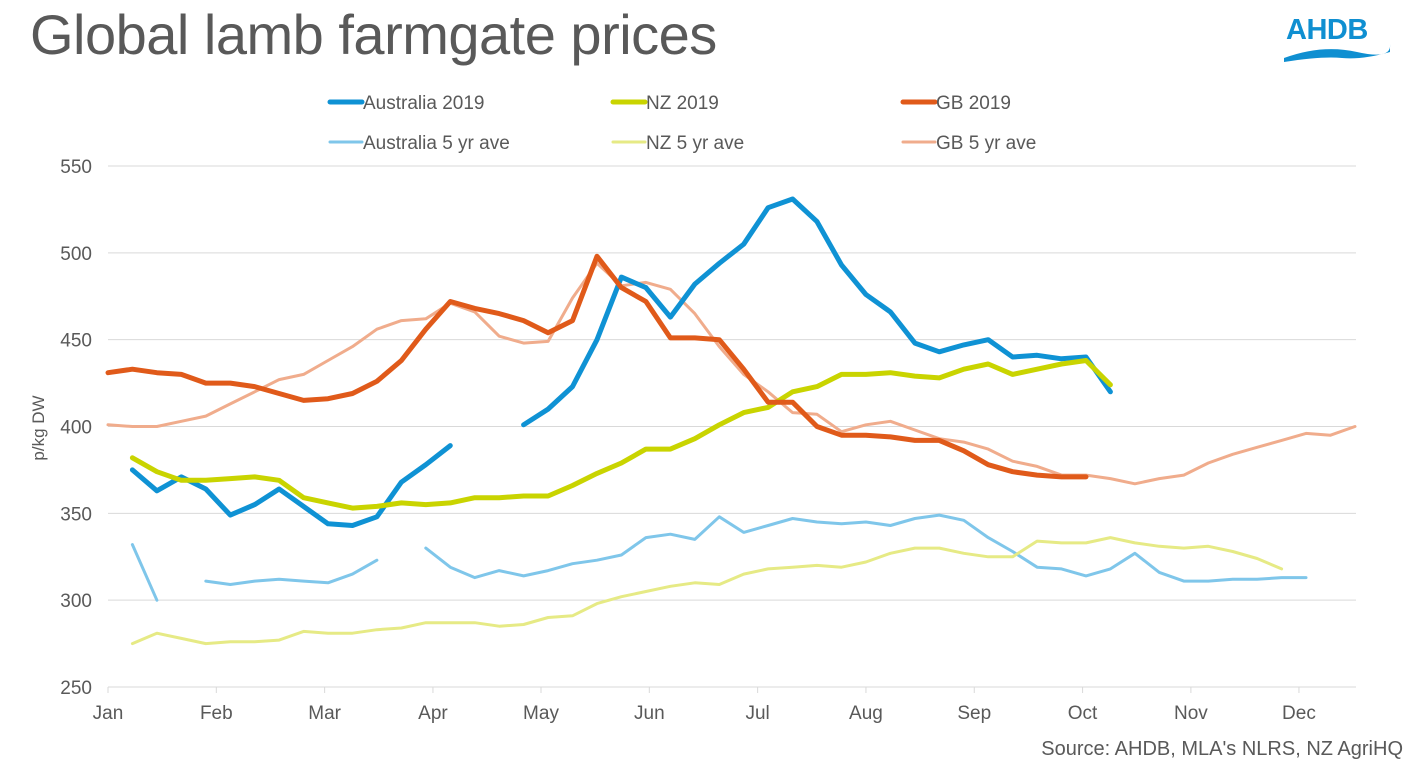 Image resolution: width=1417 pixels, height=782 pixels. I want to click on series-australia-5-yr-ave, so click(719, 557).